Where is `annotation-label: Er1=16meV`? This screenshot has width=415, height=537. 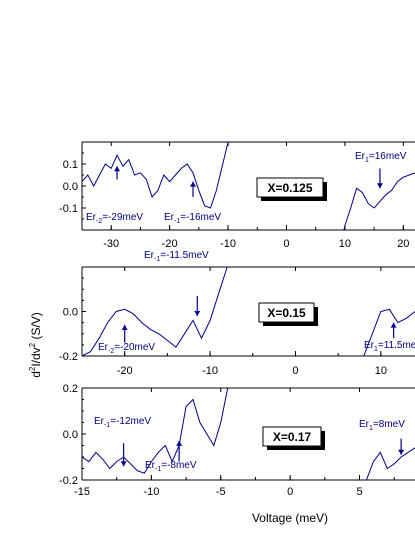 annotation-label: Er1=16meV is located at coordinates (381, 157).